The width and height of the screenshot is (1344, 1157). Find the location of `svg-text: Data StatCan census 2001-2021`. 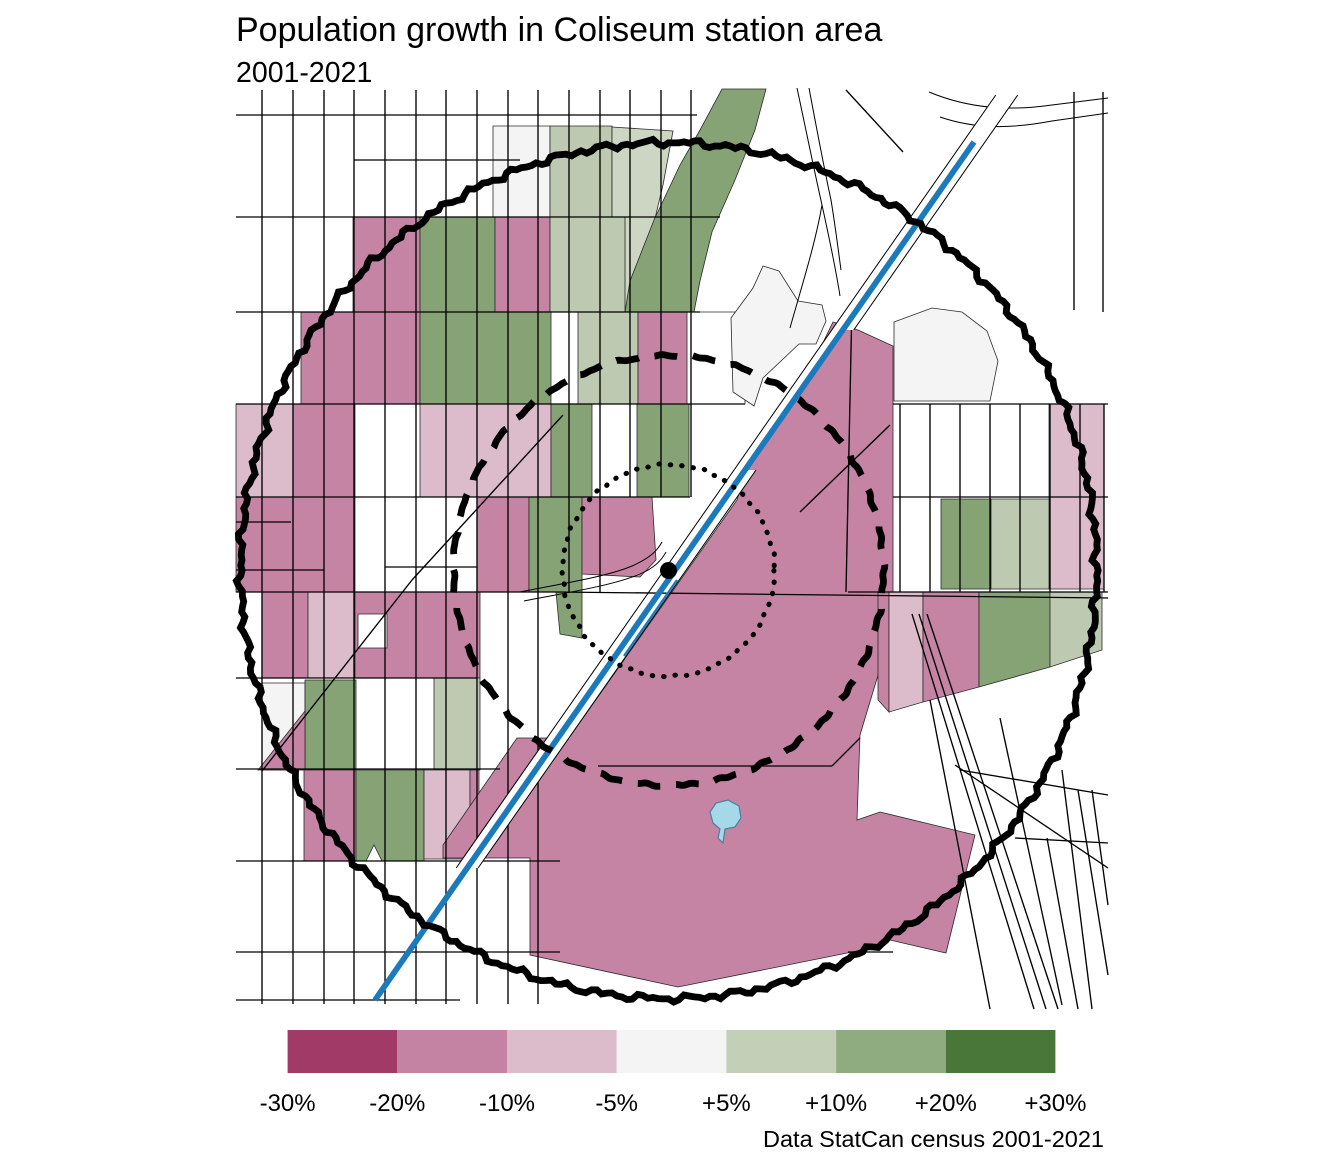

svg-text: Data StatCan census 2001-2021 is located at coordinates (933, 1139).